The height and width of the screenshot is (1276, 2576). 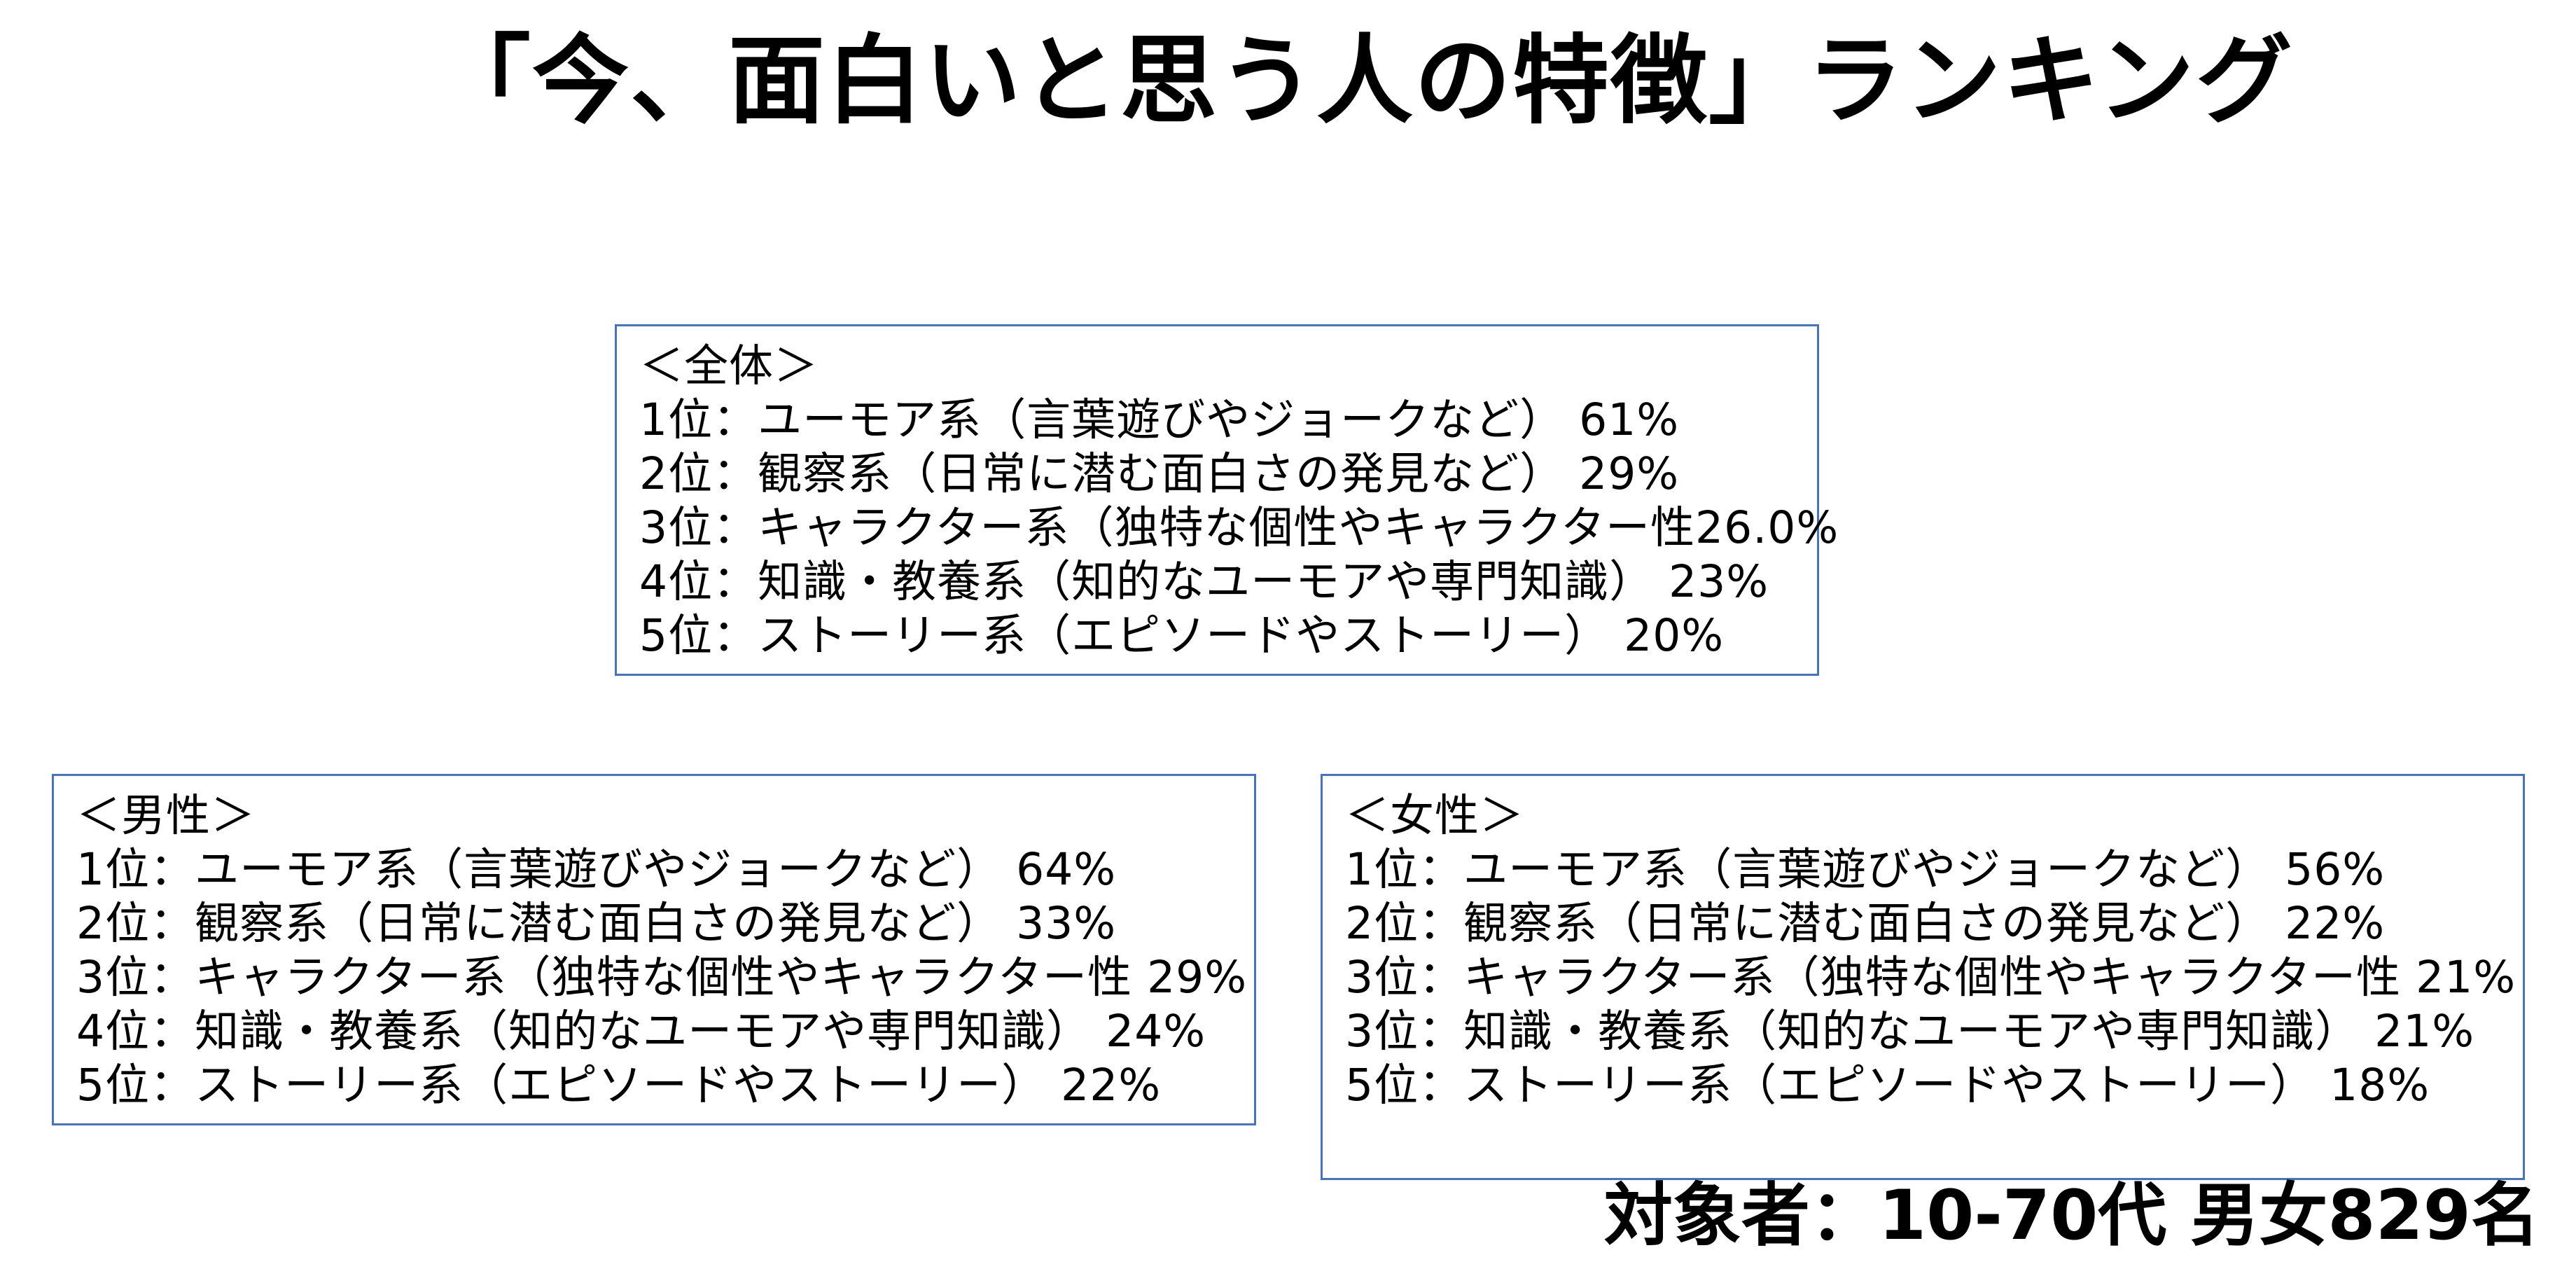 What do you see at coordinates (1434, 815) in the screenshot?
I see `female-heading: ＜女性＞` at bounding box center [1434, 815].